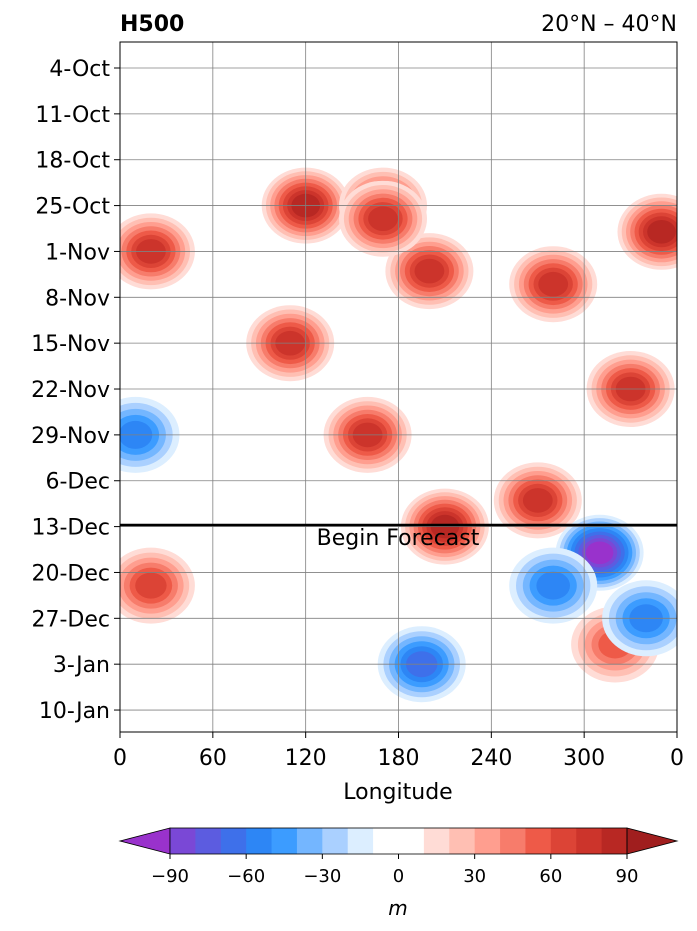  Describe the element at coordinates (70, 528) in the screenshot. I see `y-tick-label: 13-Dec` at that location.